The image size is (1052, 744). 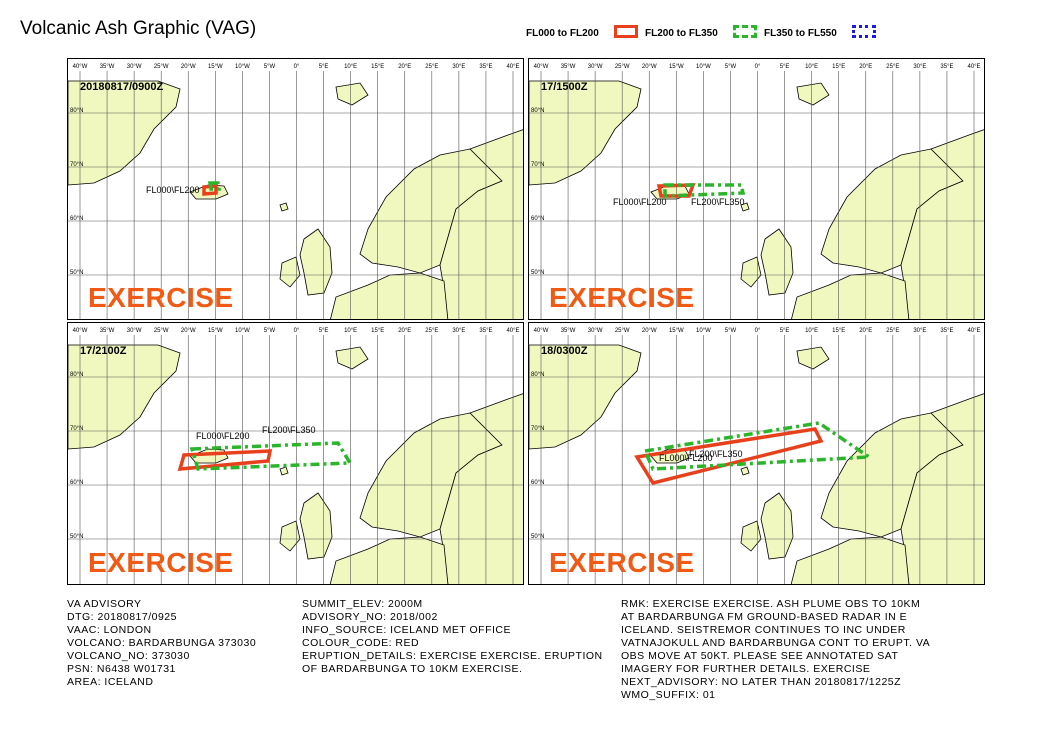 I want to click on longitude-tick-label: 15°W, so click(x=676, y=67).